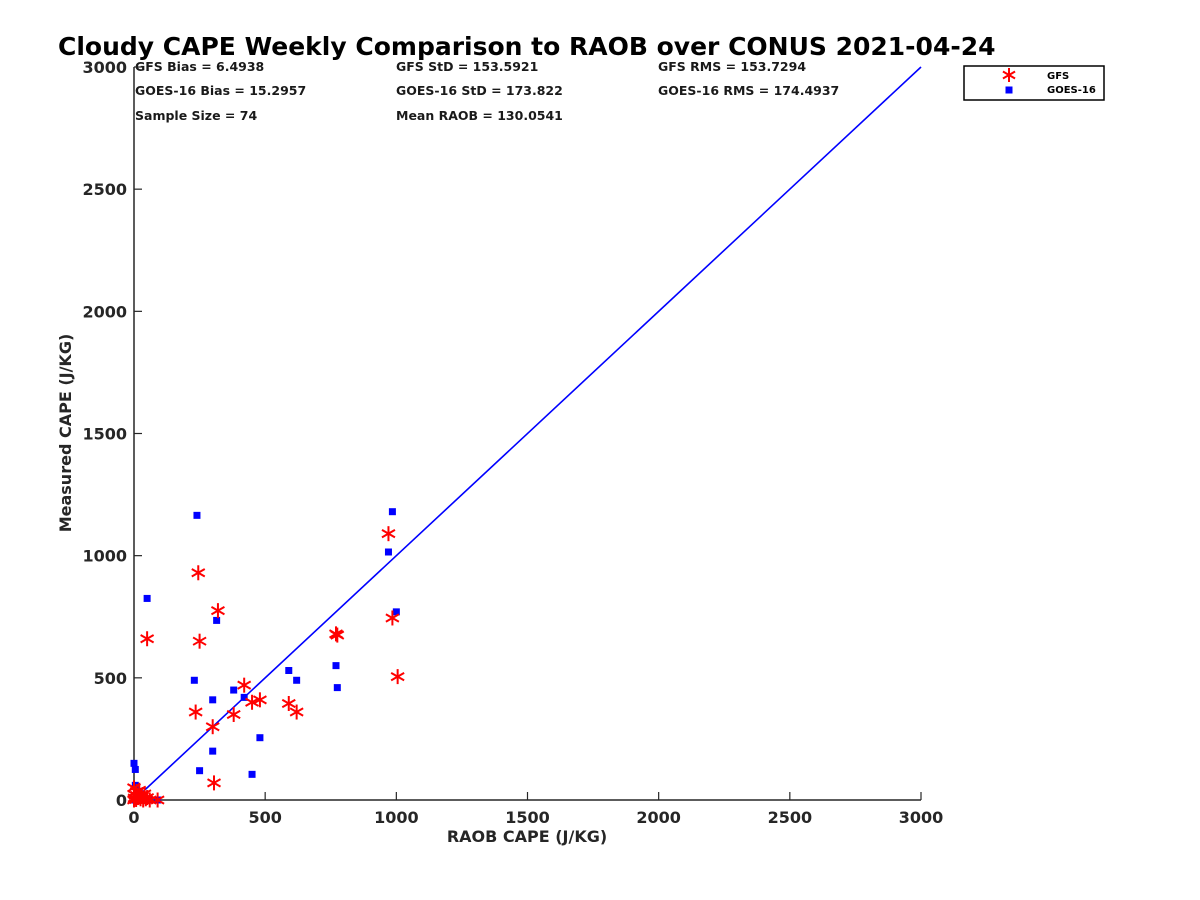 The height and width of the screenshot is (900, 1200). I want to click on legend-goes16-label: GOES-16, so click(1071, 90).